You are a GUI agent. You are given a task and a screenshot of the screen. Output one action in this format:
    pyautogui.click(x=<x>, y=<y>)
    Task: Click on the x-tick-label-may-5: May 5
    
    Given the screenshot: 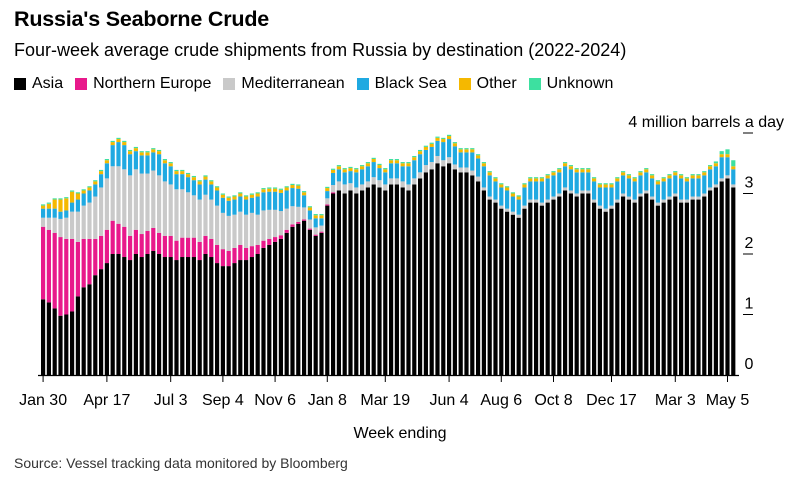 What is the action you would take?
    pyautogui.click(x=728, y=400)
    